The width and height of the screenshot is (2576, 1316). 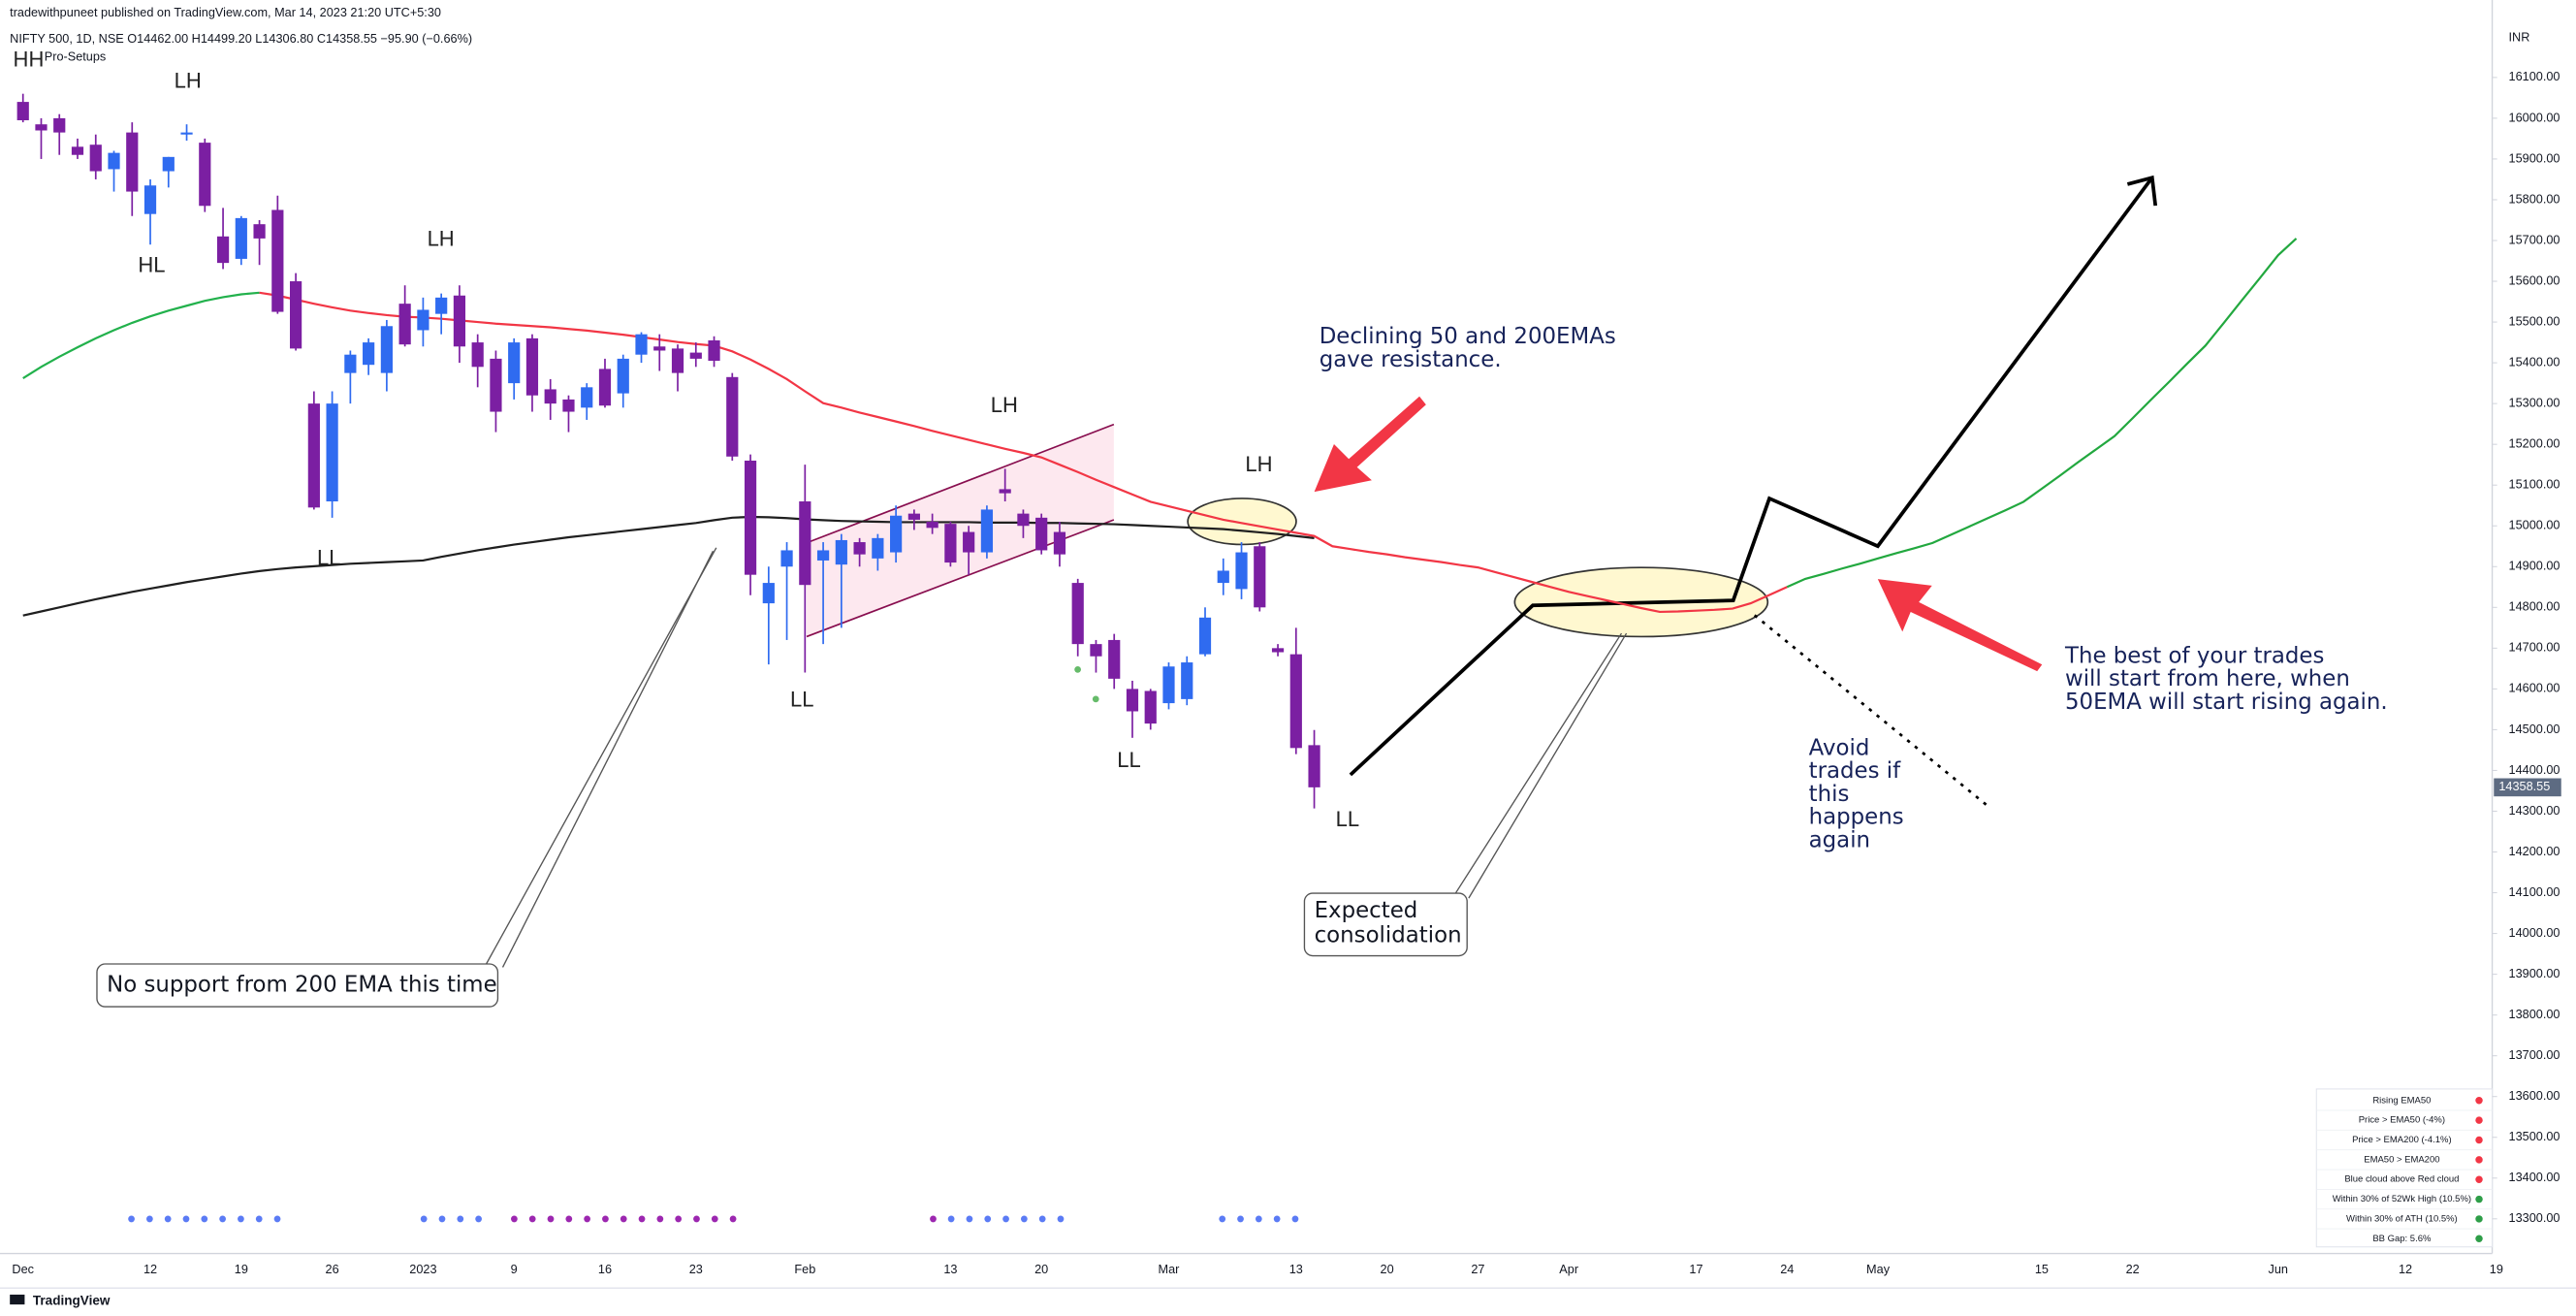 I want to click on y-tick-label: 15600.00, so click(x=2534, y=280).